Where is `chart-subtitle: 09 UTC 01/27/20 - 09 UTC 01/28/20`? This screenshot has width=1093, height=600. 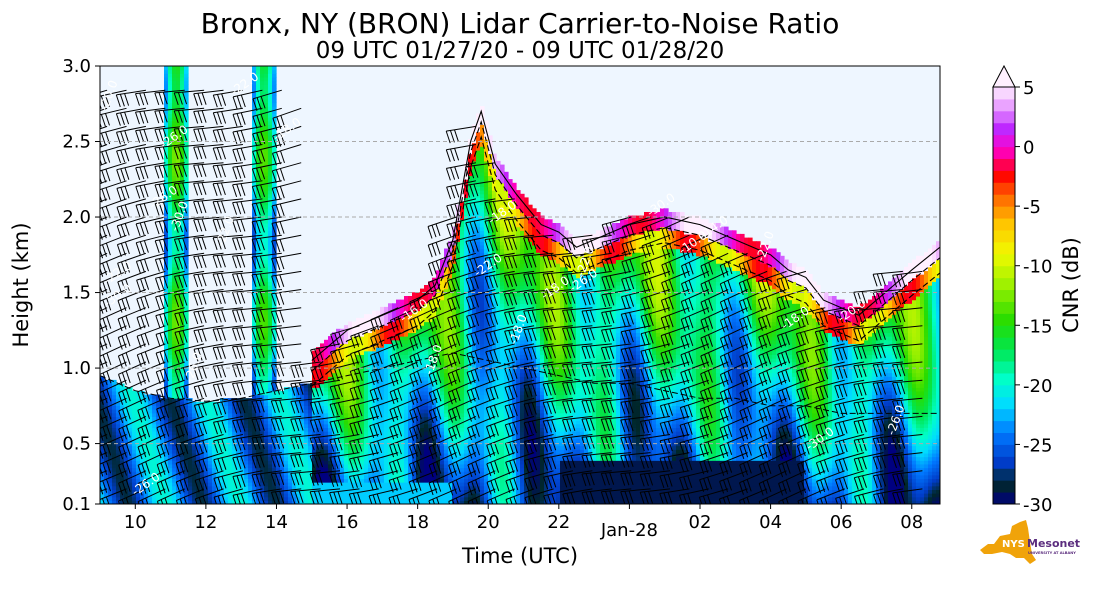 chart-subtitle: 09 UTC 01/27/20 - 09 UTC 01/28/20 is located at coordinates (520, 51).